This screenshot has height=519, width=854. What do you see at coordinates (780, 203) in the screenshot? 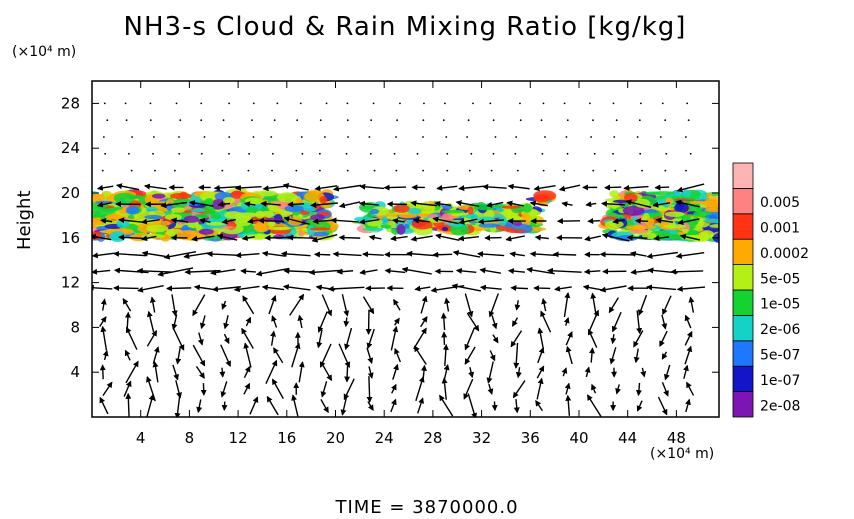
I see `colorbar-label: 0.005` at bounding box center [780, 203].